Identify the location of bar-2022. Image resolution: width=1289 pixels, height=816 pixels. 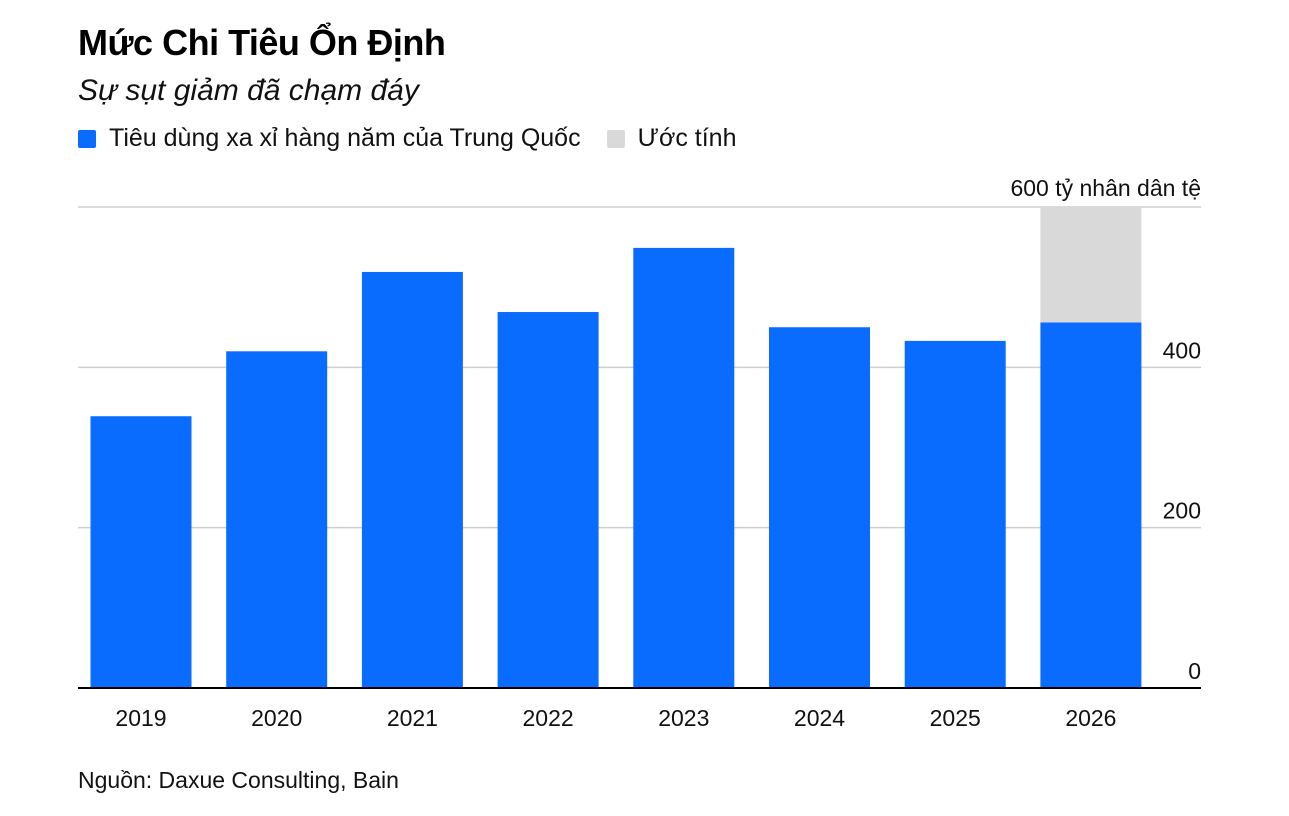
(548, 500).